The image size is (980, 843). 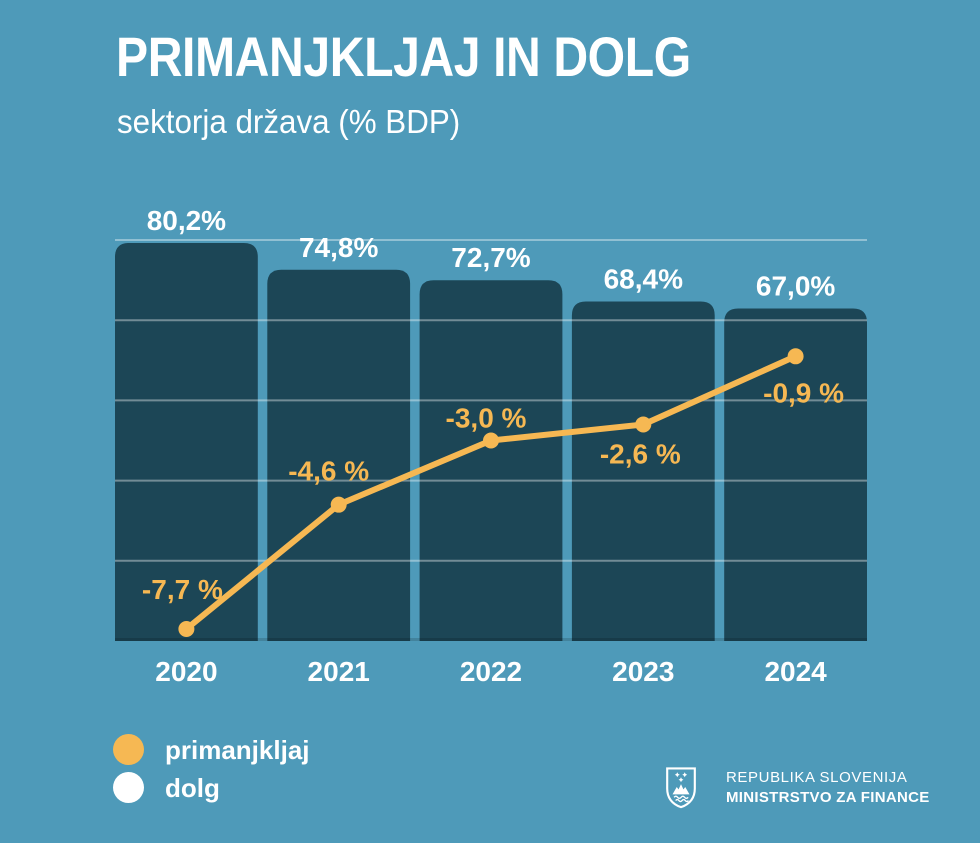 I want to click on shield-outline, so click(x=681, y=788).